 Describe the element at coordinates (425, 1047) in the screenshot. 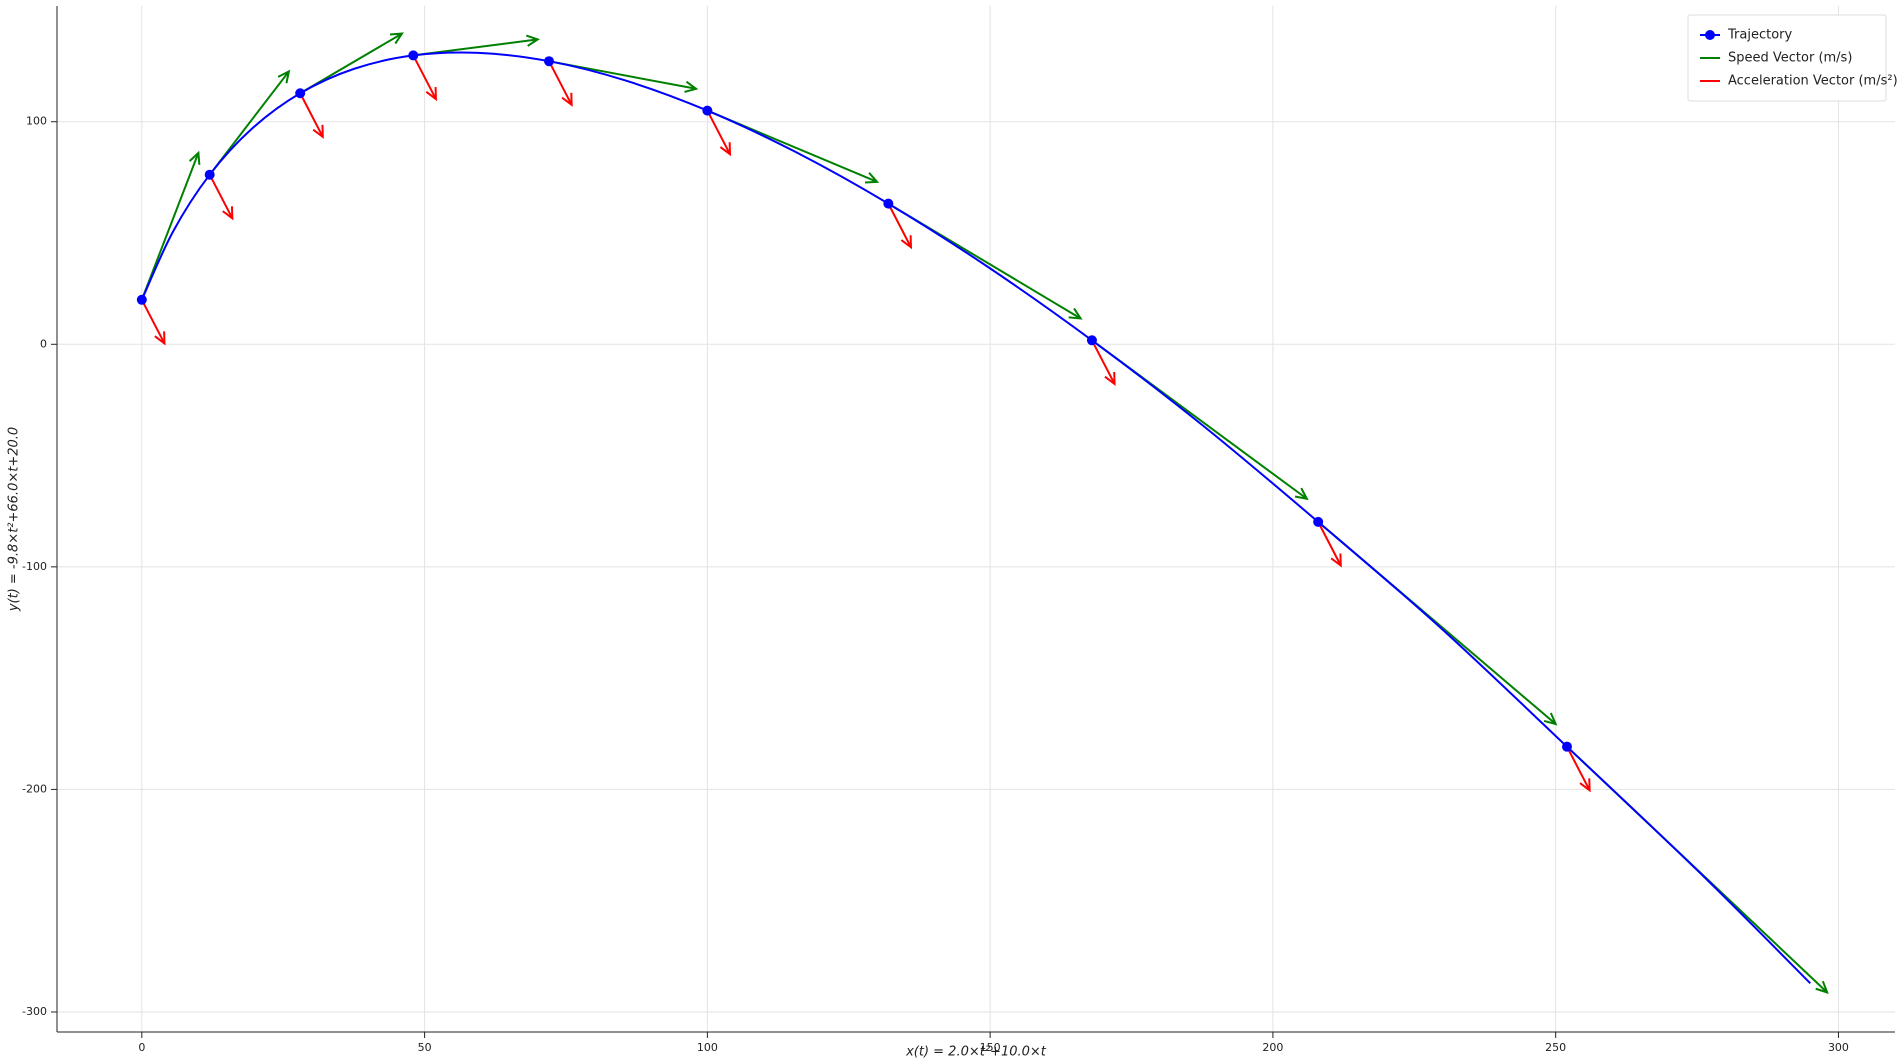

I see `x-tick-label: 50` at that location.